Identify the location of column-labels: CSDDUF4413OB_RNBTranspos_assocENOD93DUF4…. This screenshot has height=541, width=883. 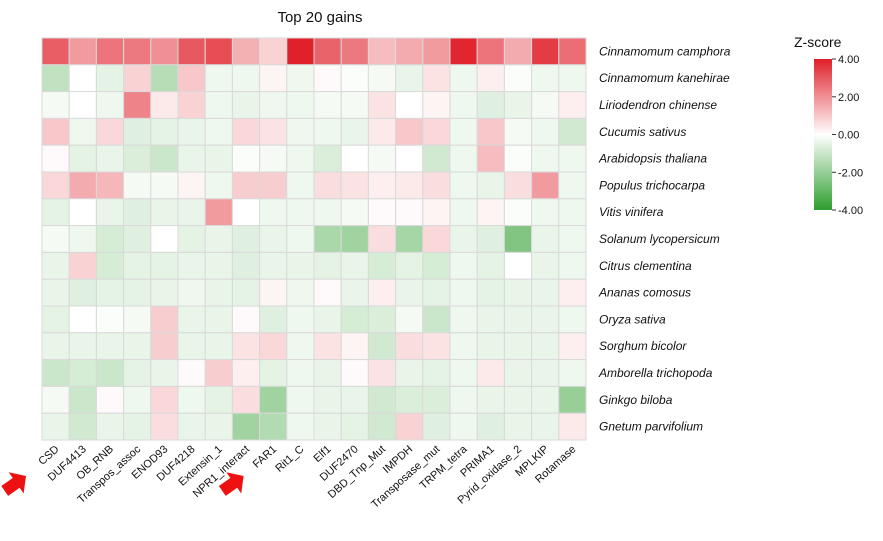
(307, 477).